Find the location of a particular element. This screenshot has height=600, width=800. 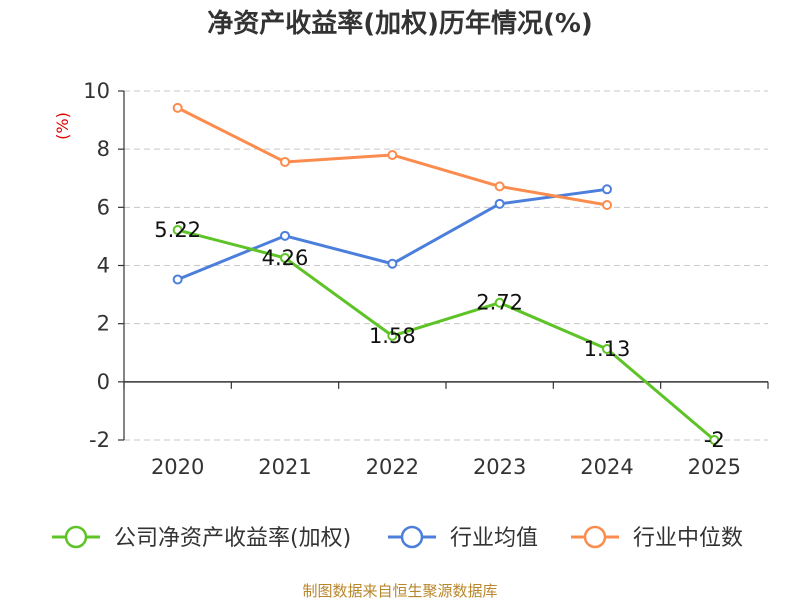

legend-label: 公司净资产收益率(加权) is located at coordinates (232, 538).